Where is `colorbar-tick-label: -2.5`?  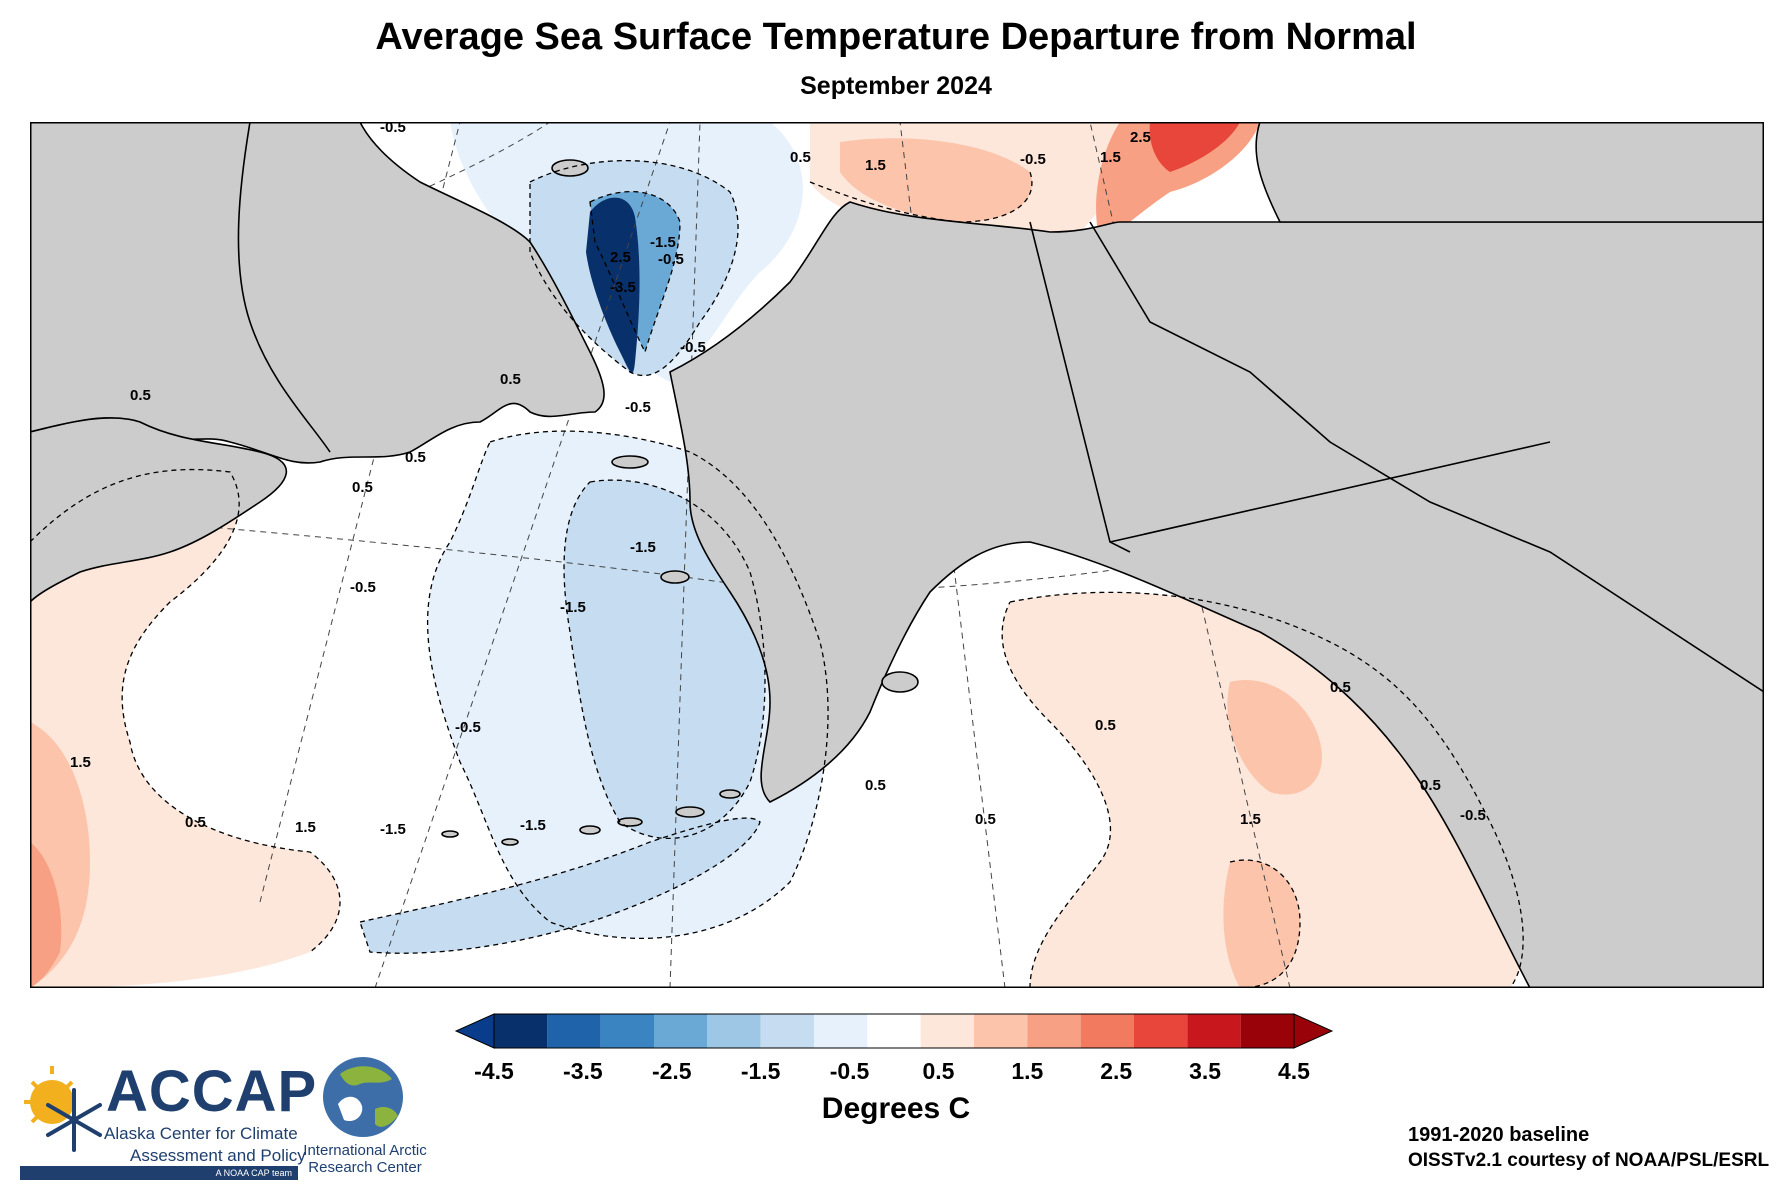
colorbar-tick-label: -2.5 is located at coordinates (671, 1071).